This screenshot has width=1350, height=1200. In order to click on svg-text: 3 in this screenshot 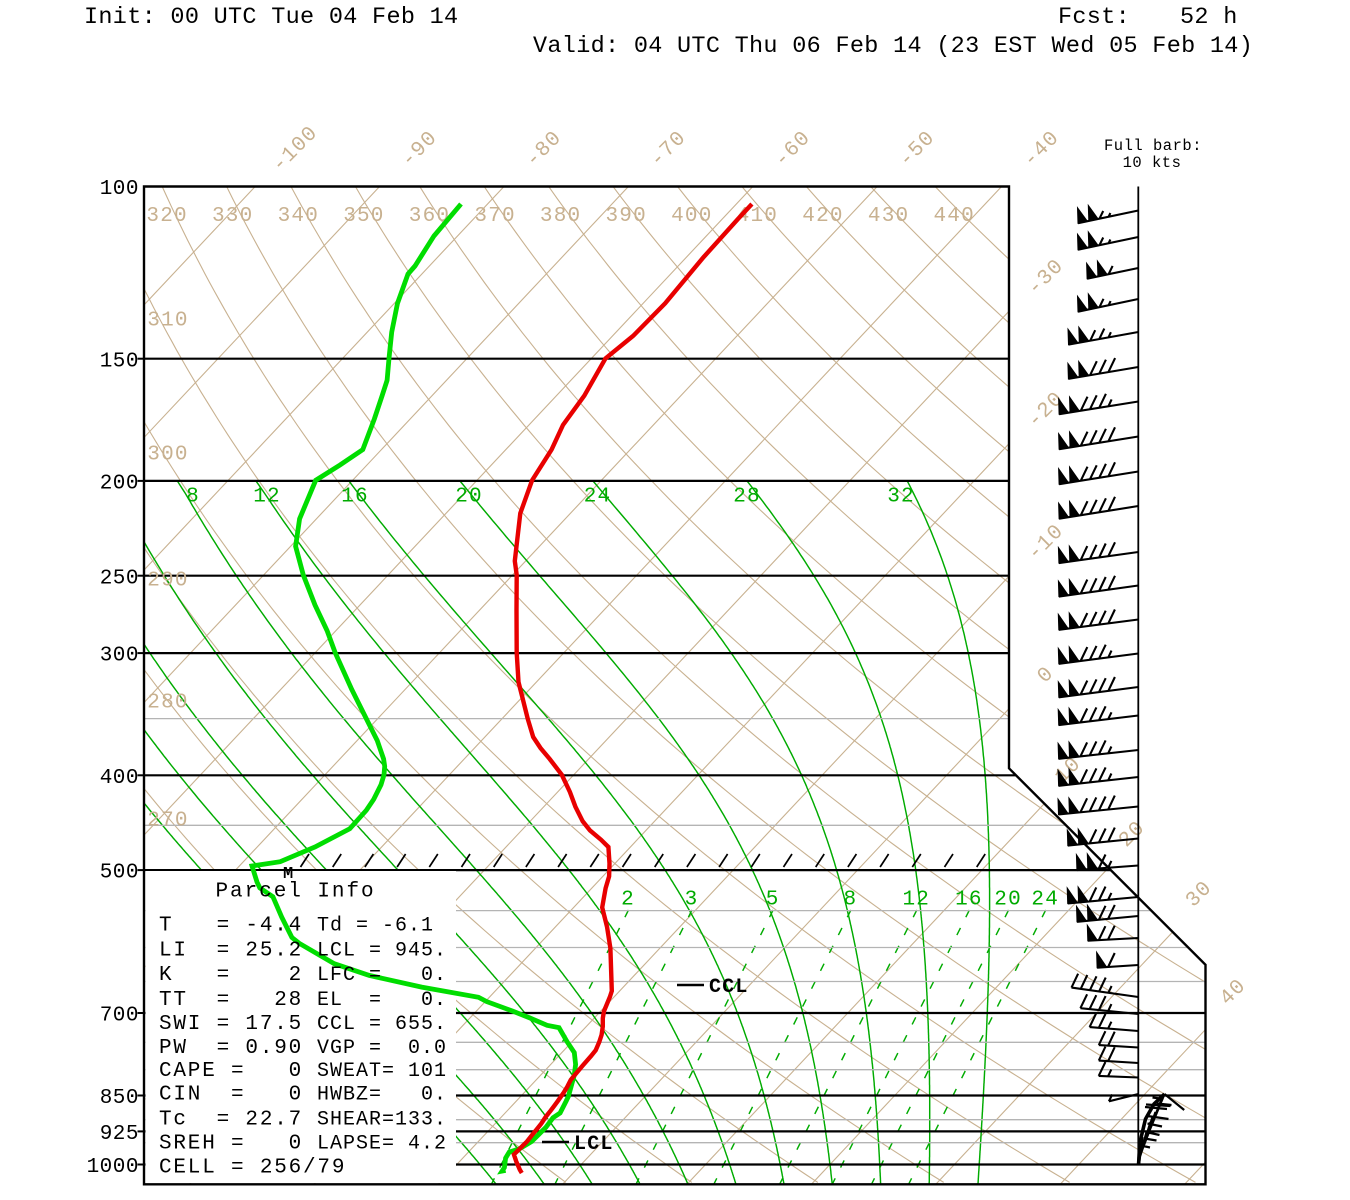, I will do `click(692, 900)`.